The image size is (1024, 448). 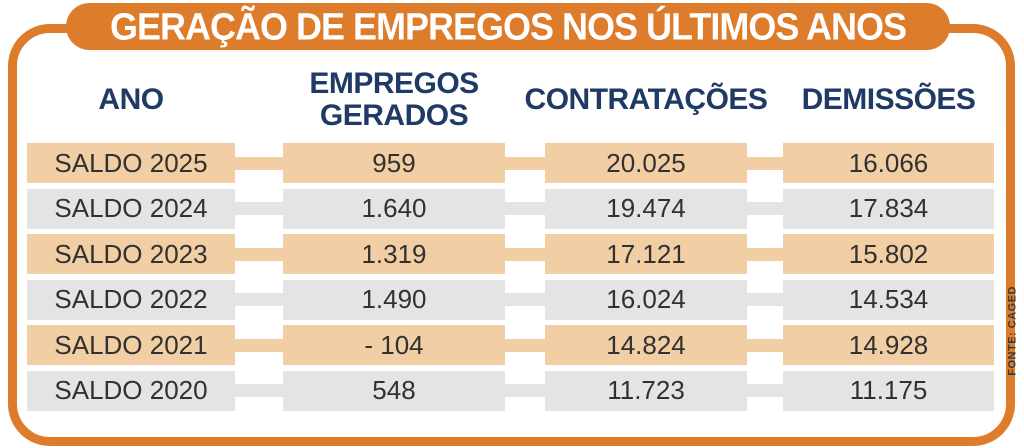 I want to click on table-row: SALDO 2024 1.640 19.474 17.834, so click(x=512, y=208).